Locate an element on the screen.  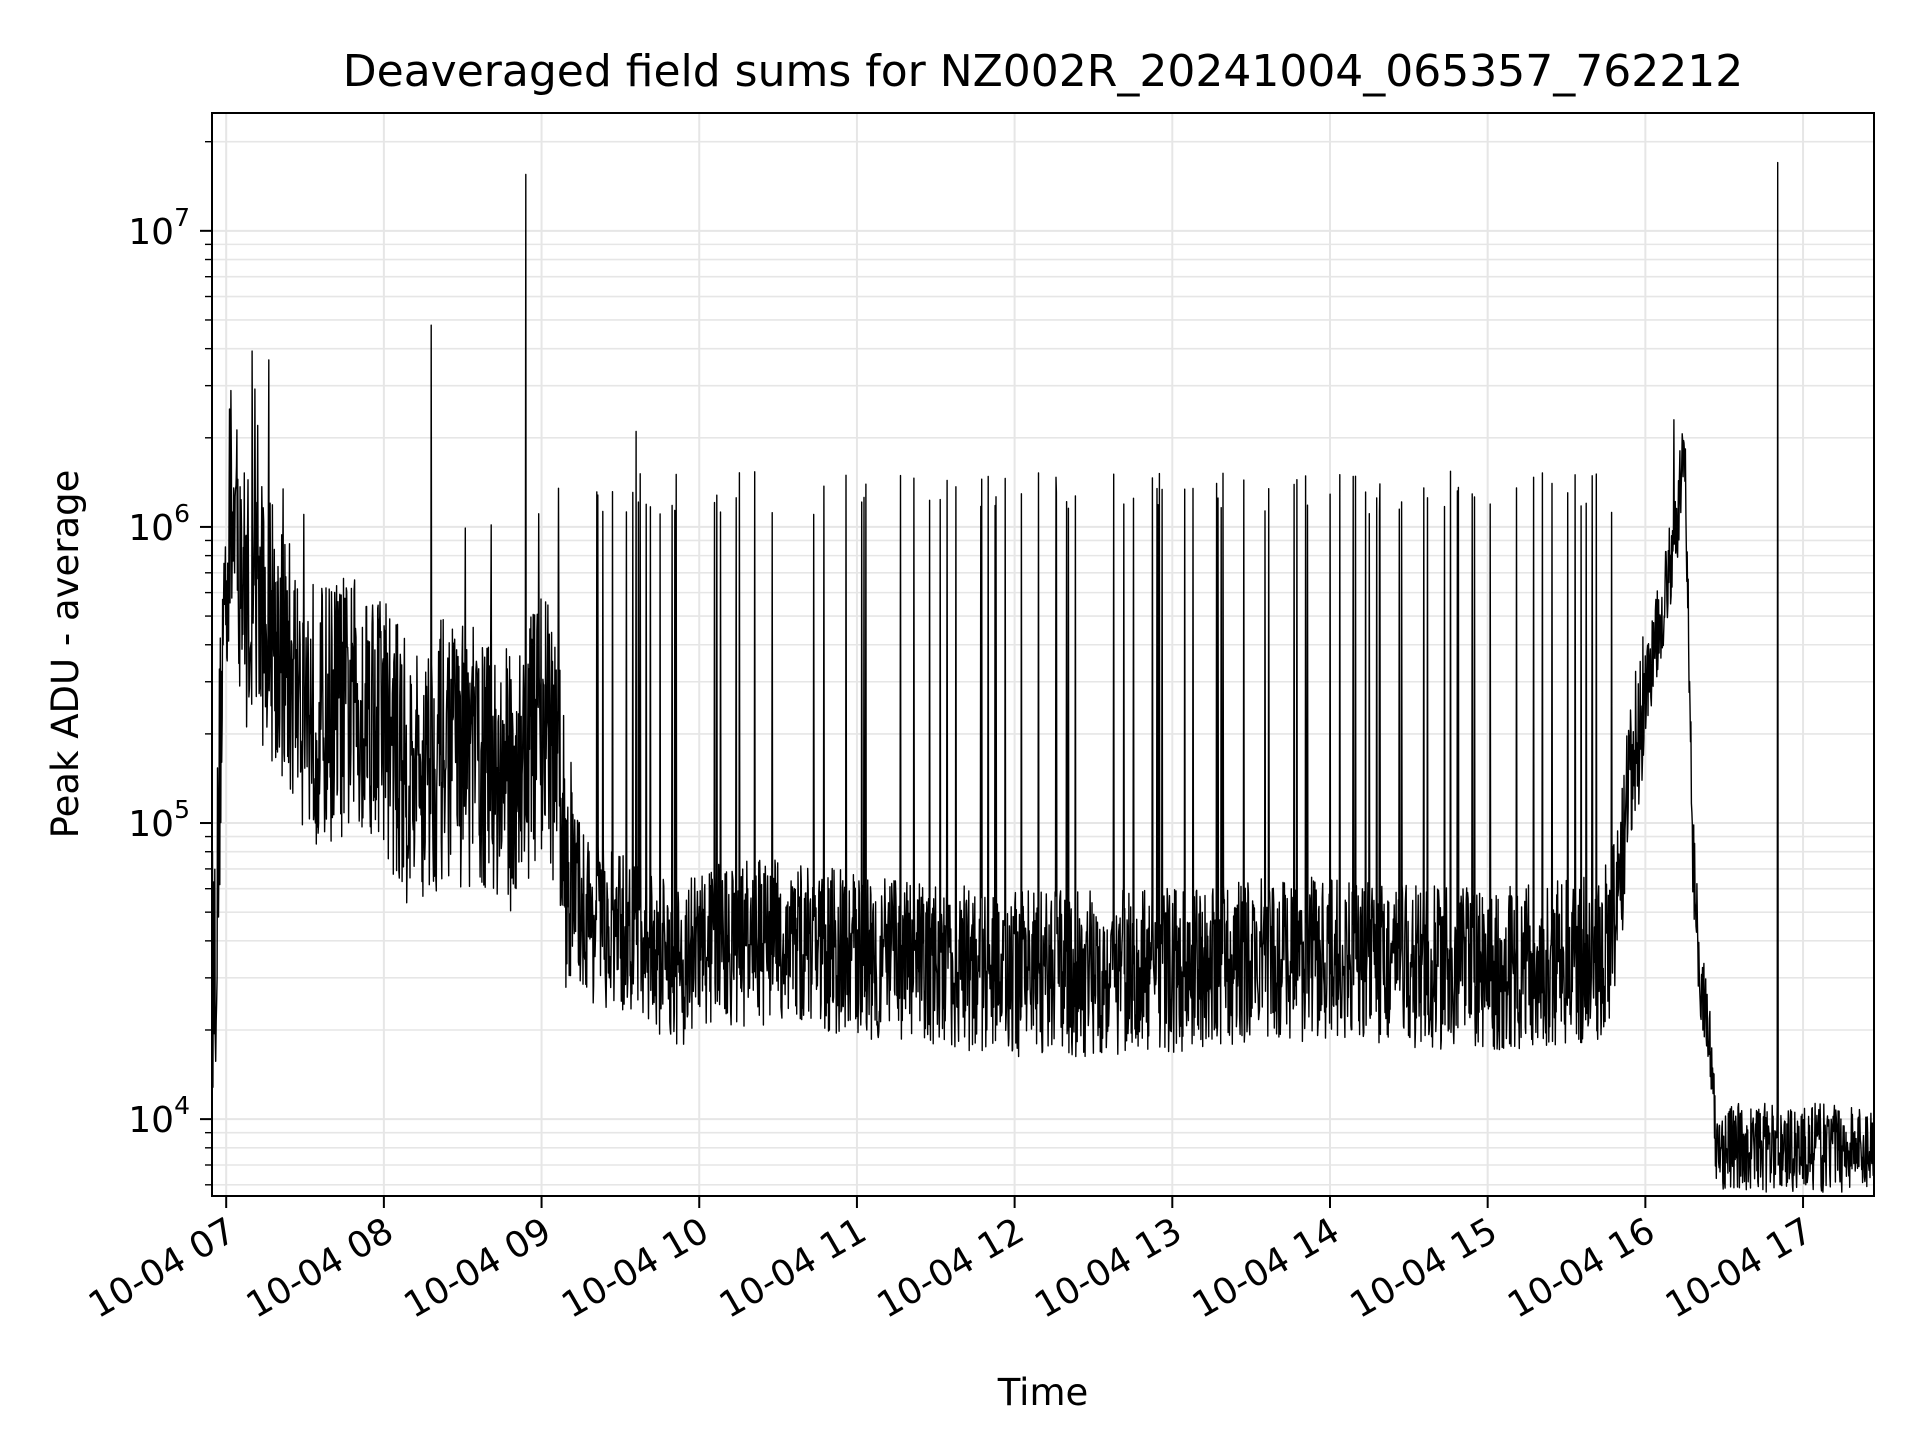
y-tick-label: 10⁴ is located at coordinates (159, 1116).